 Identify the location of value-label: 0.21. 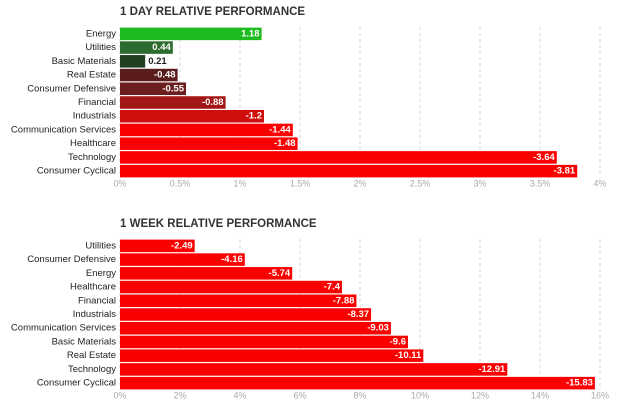
(157, 61).